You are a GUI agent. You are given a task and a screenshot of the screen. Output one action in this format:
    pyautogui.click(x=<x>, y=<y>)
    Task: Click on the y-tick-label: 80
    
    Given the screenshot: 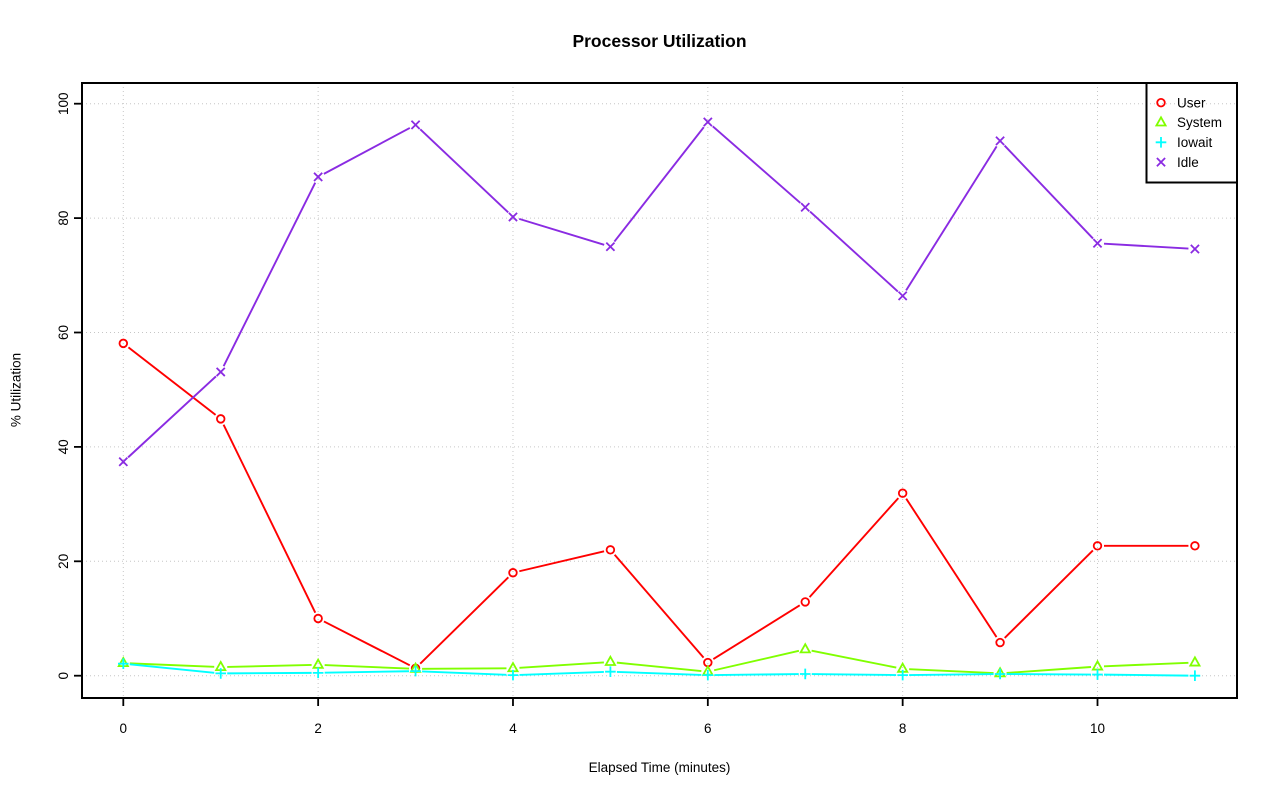 What is the action you would take?
    pyautogui.click(x=63, y=218)
    